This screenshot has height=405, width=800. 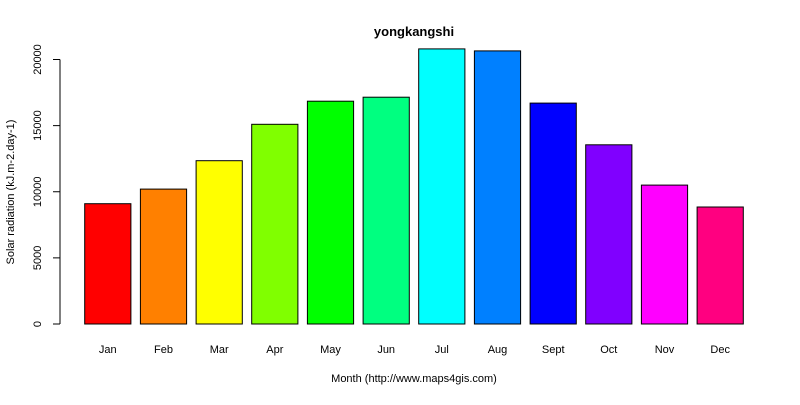 What do you see at coordinates (275, 224) in the screenshot?
I see `bar-apr` at bounding box center [275, 224].